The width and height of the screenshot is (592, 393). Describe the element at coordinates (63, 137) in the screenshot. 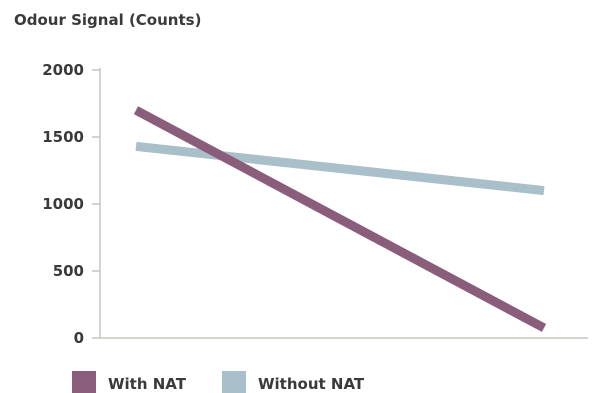

I see `y-tick-label: 1500` at that location.